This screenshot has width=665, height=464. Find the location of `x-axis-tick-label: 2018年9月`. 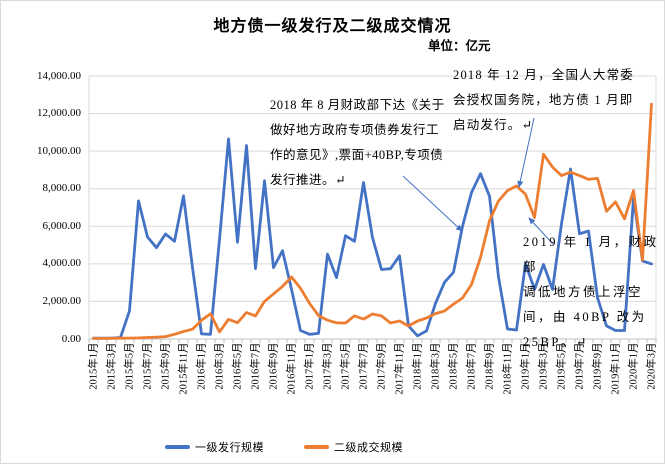

x-axis-tick-label: 2018年9月 is located at coordinates (489, 366).